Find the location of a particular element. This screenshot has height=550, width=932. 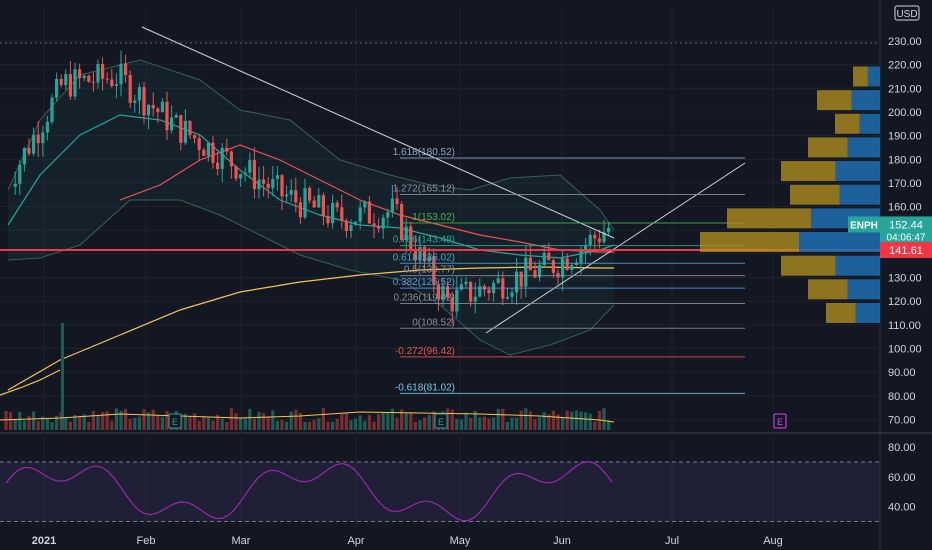

fib-level-label: 1.618(180.52) is located at coordinates (424, 152).